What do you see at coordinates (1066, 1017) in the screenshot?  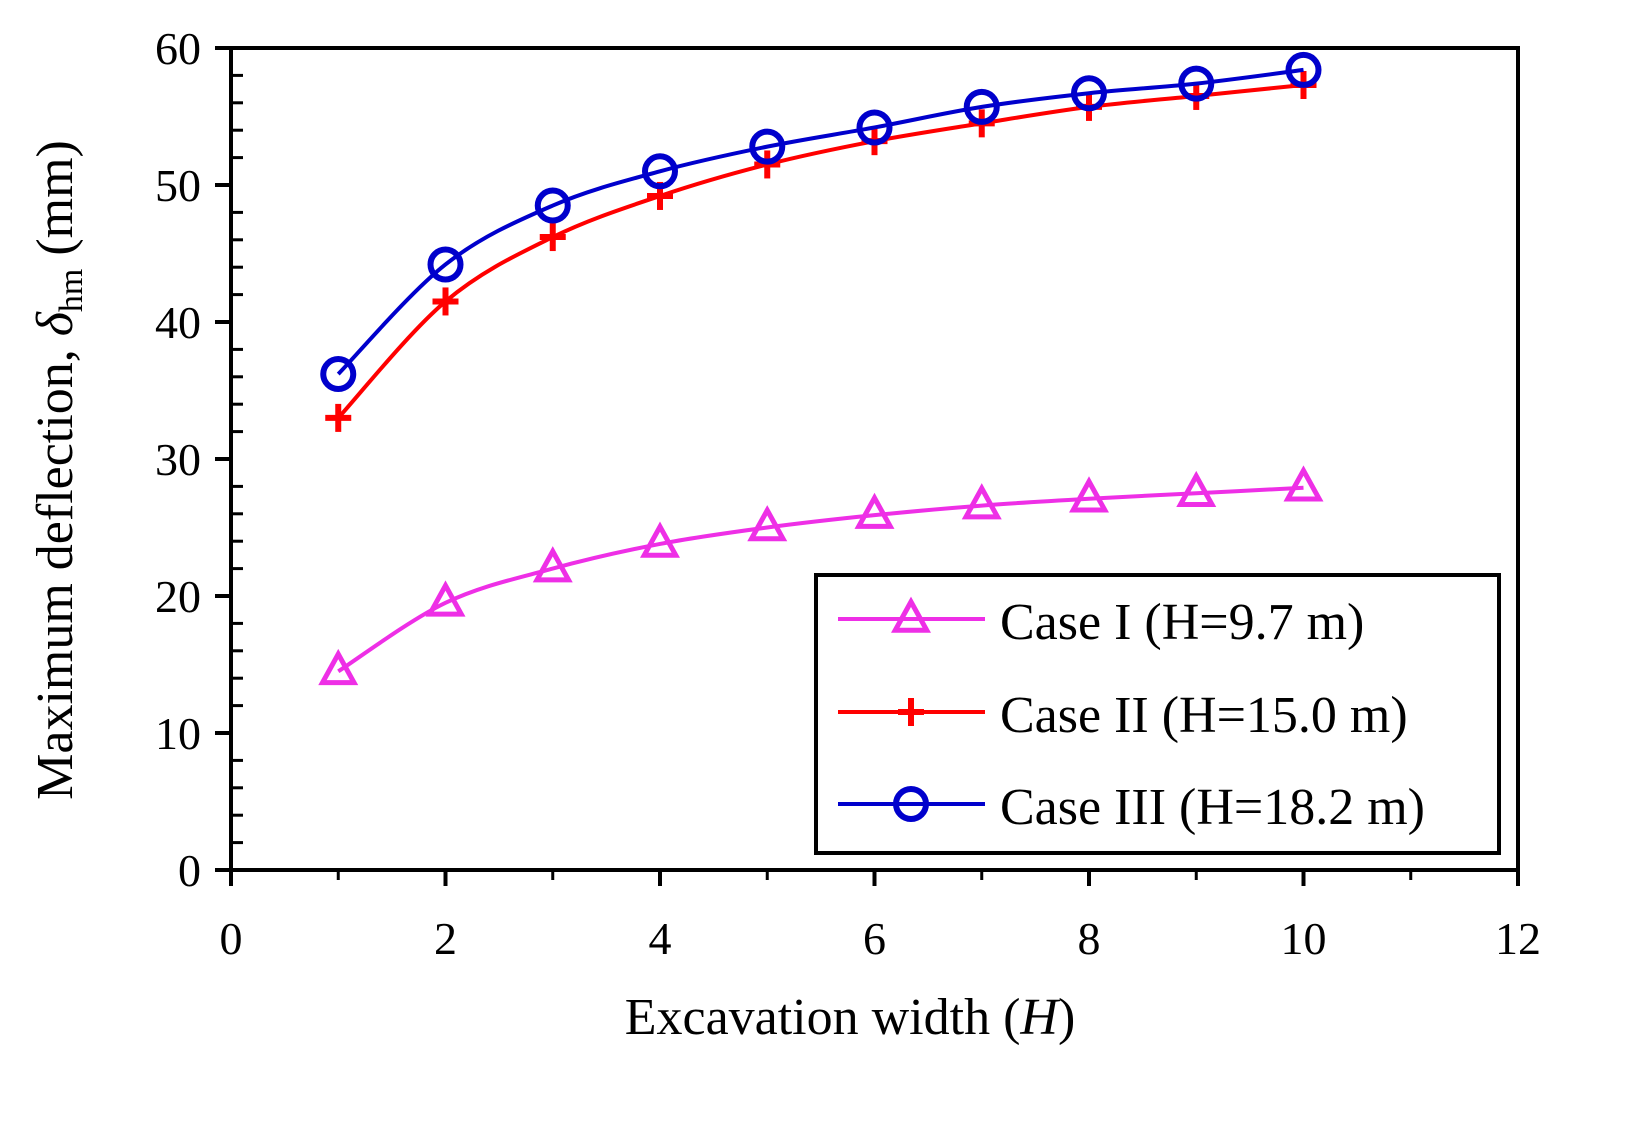 I see `x-axis-title-close: )` at bounding box center [1066, 1017].